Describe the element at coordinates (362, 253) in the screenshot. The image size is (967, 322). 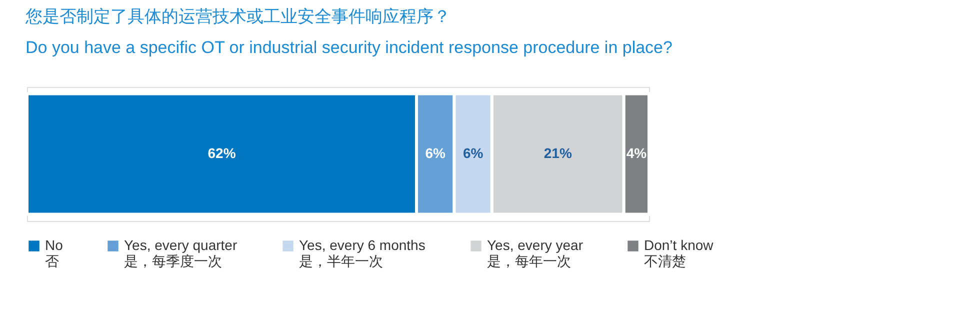
I see `legend-label: Yes, every 6 months 是，半年一次` at that location.